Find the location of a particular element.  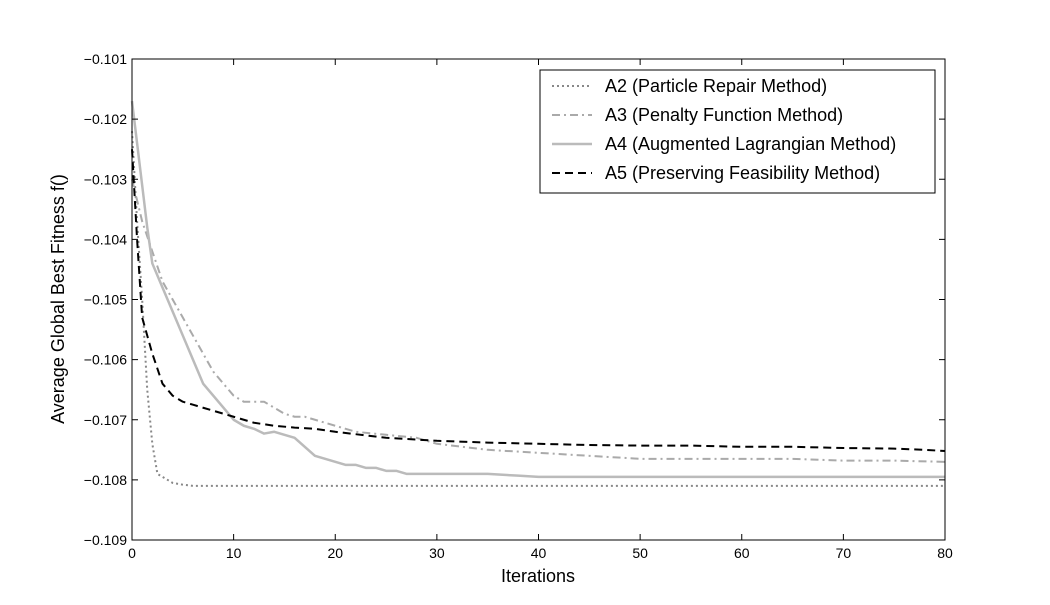

y-tick-label: −0.108 is located at coordinates (105, 480).